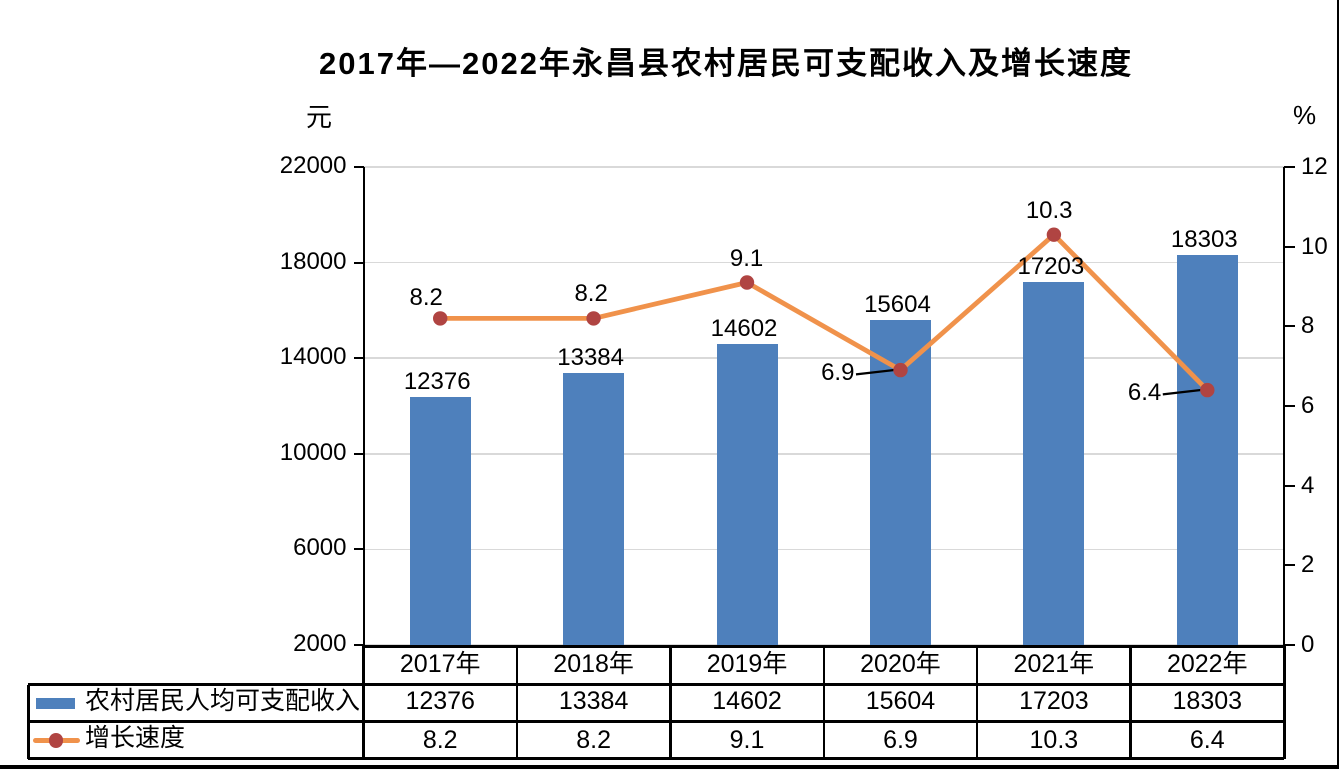 The image size is (1339, 769). Describe the element at coordinates (313, 452) in the screenshot. I see `left-axis-tick-label: 10000` at that location.